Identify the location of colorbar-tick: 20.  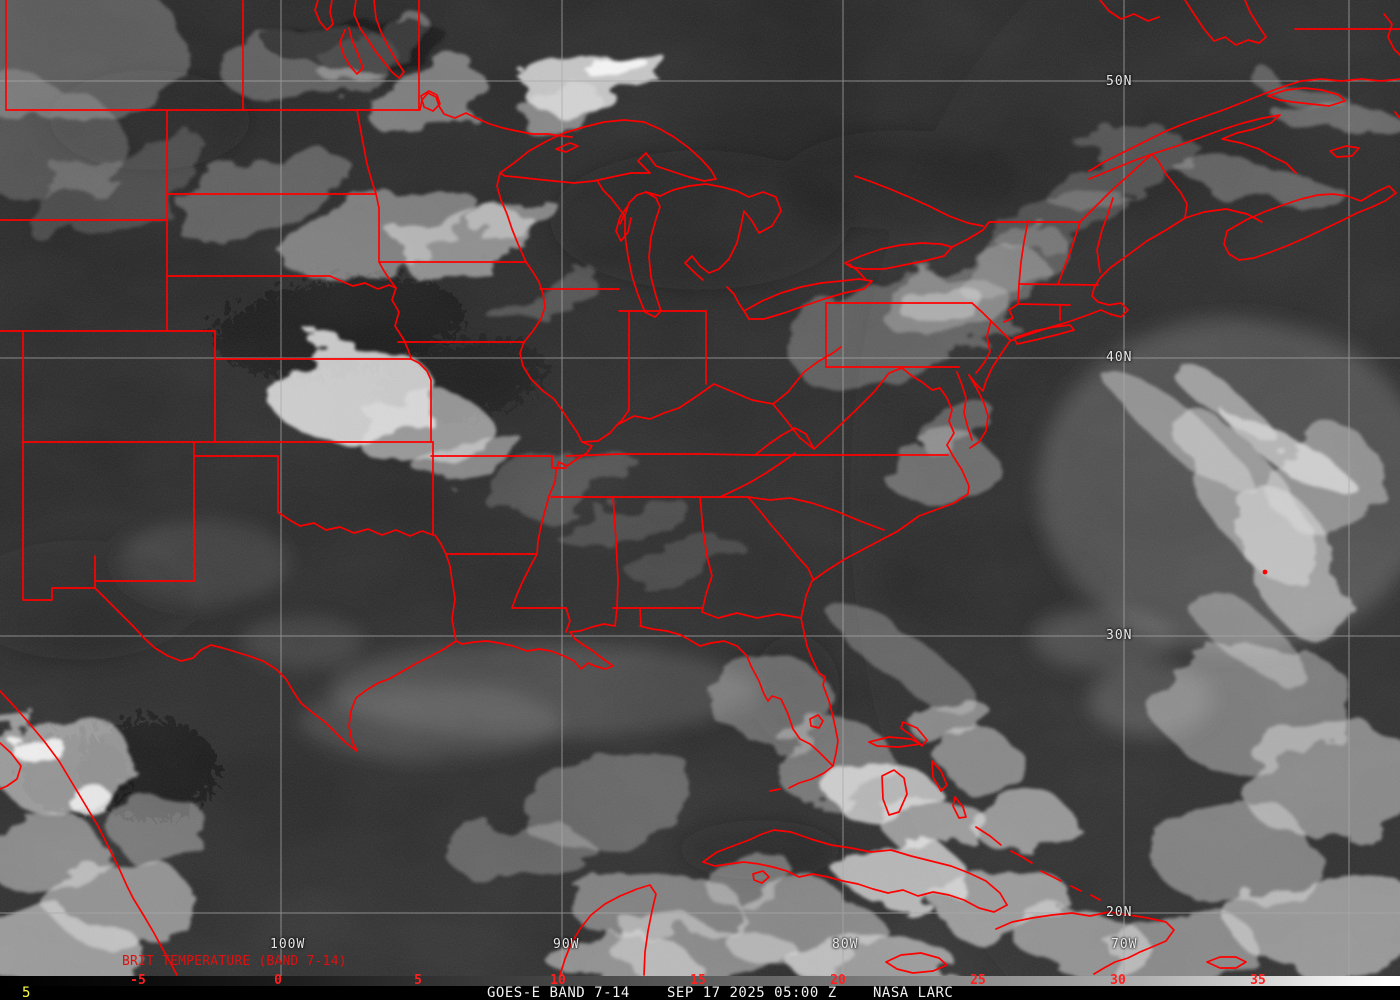
(838, 980).